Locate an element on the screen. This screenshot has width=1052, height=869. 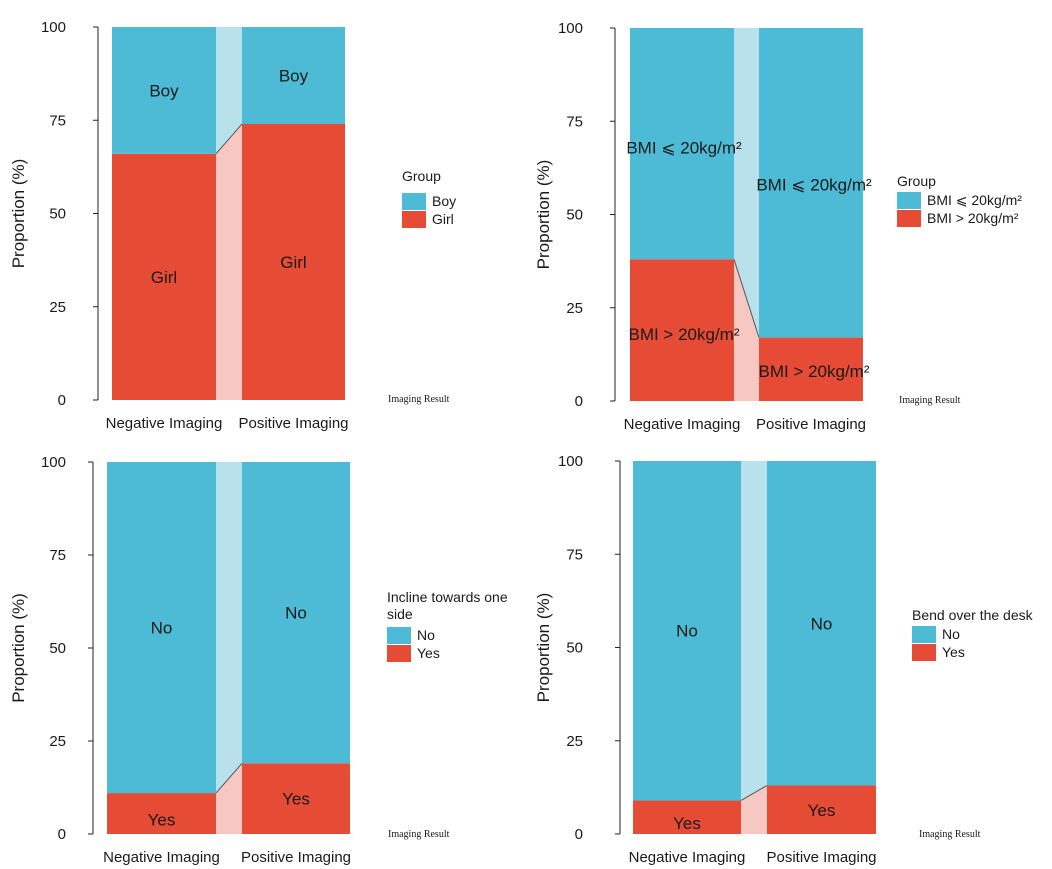
segment-label-positive-top: No is located at coordinates (296, 613).